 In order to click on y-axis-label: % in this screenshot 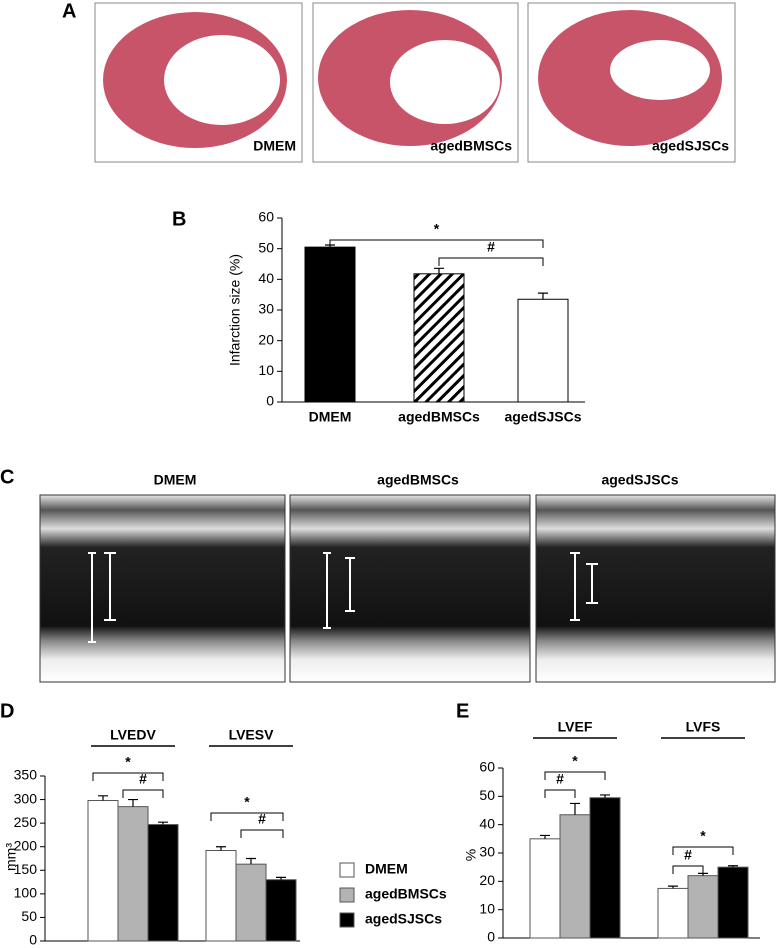, I will do `click(471, 855)`.